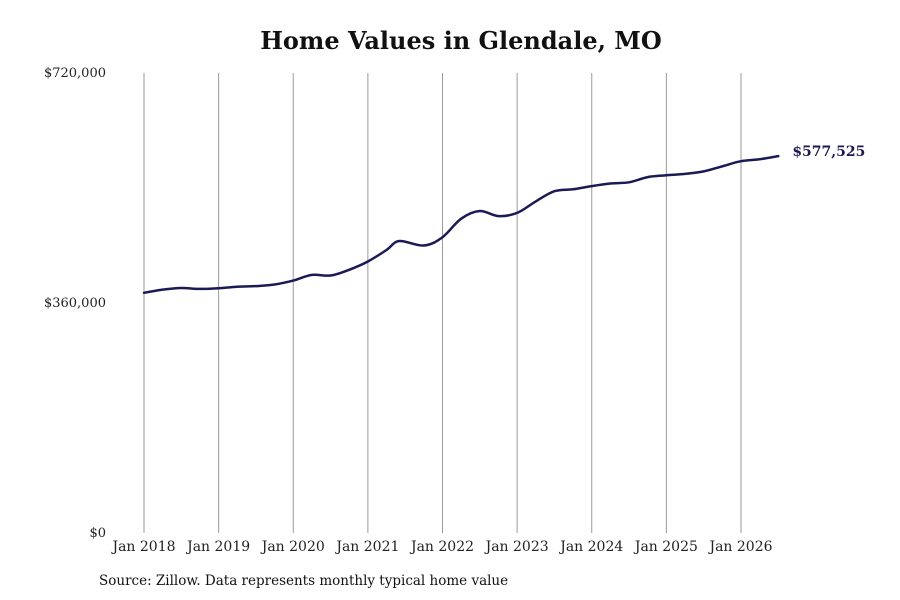 The height and width of the screenshot is (600, 900). What do you see at coordinates (75, 73) in the screenshot?
I see `y-tick-label: $720,000` at bounding box center [75, 73].